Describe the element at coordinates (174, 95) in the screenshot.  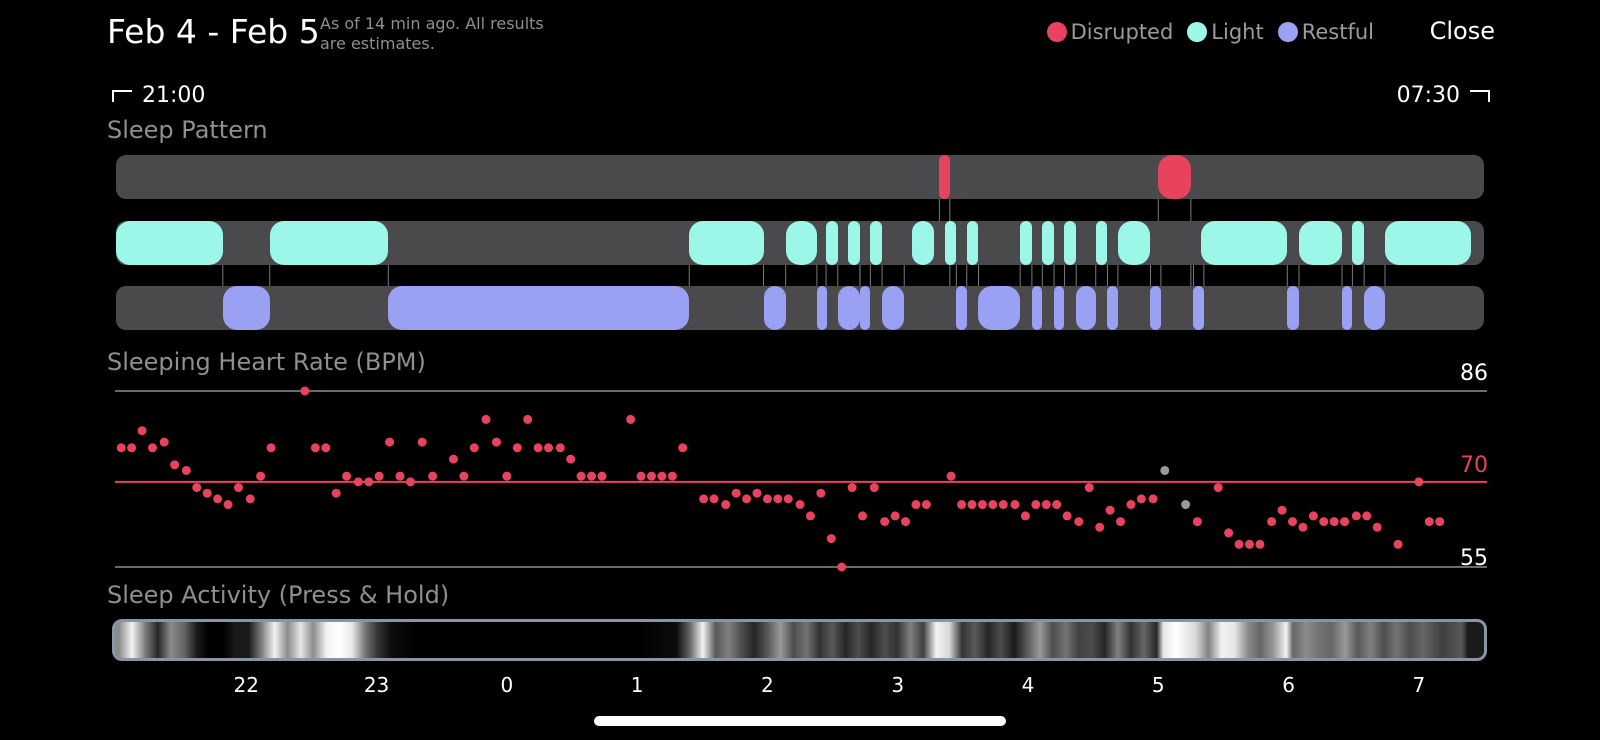
I see `range-start-time: 21:00` at that location.